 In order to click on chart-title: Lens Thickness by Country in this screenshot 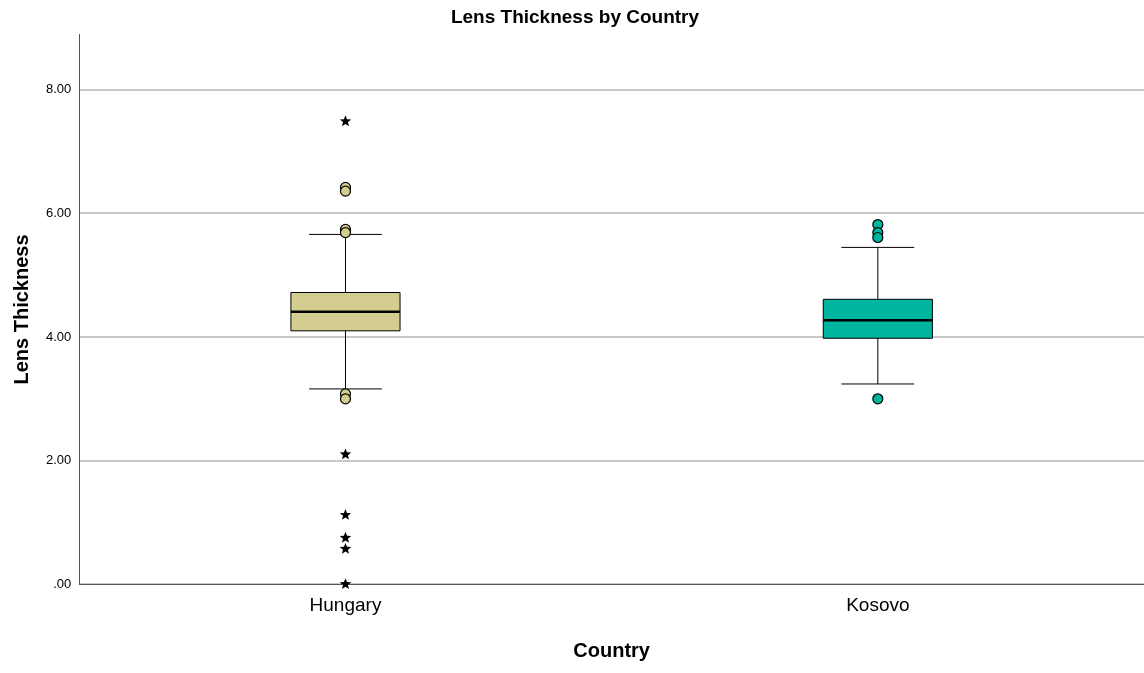, I will do `click(575, 16)`.